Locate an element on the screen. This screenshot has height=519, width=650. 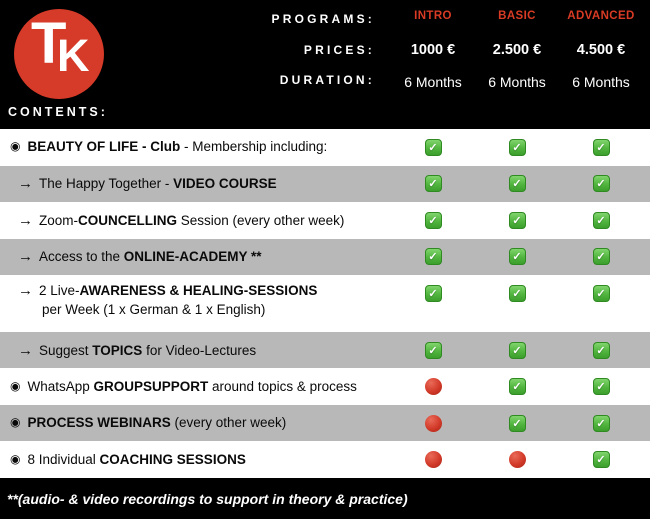
programs-label: PROGRAMS: is located at coordinates (323, 19).